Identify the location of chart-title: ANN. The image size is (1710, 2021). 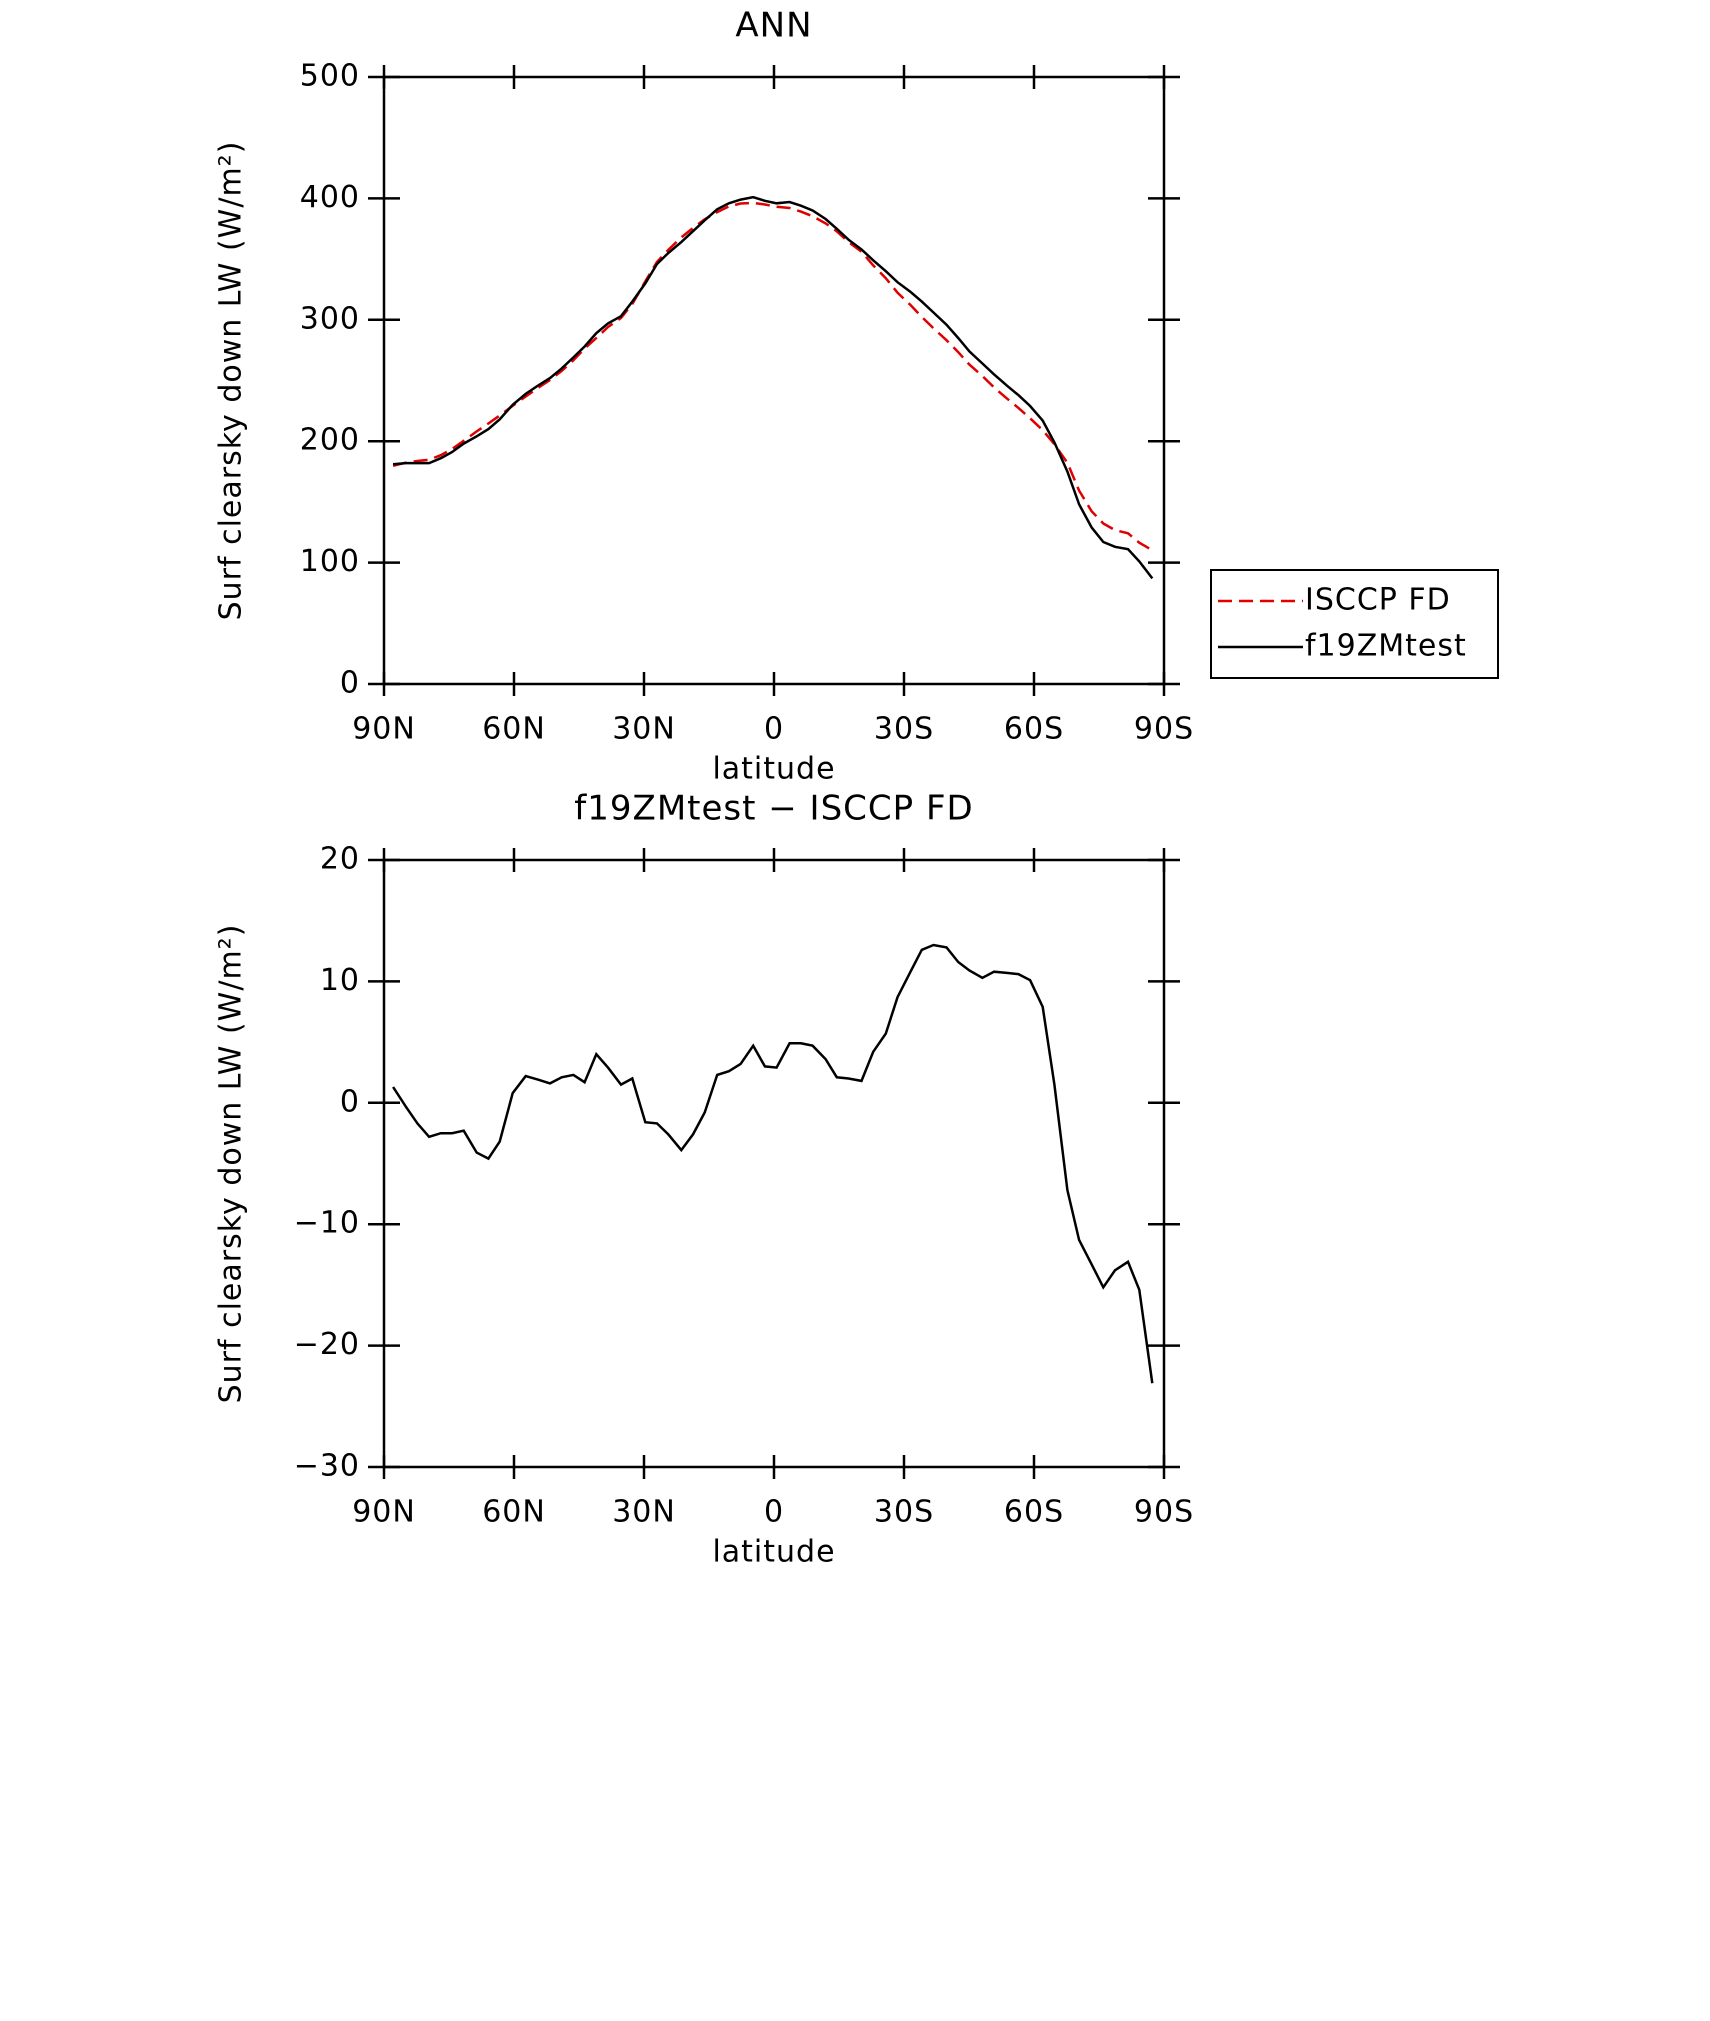
(773, 26).